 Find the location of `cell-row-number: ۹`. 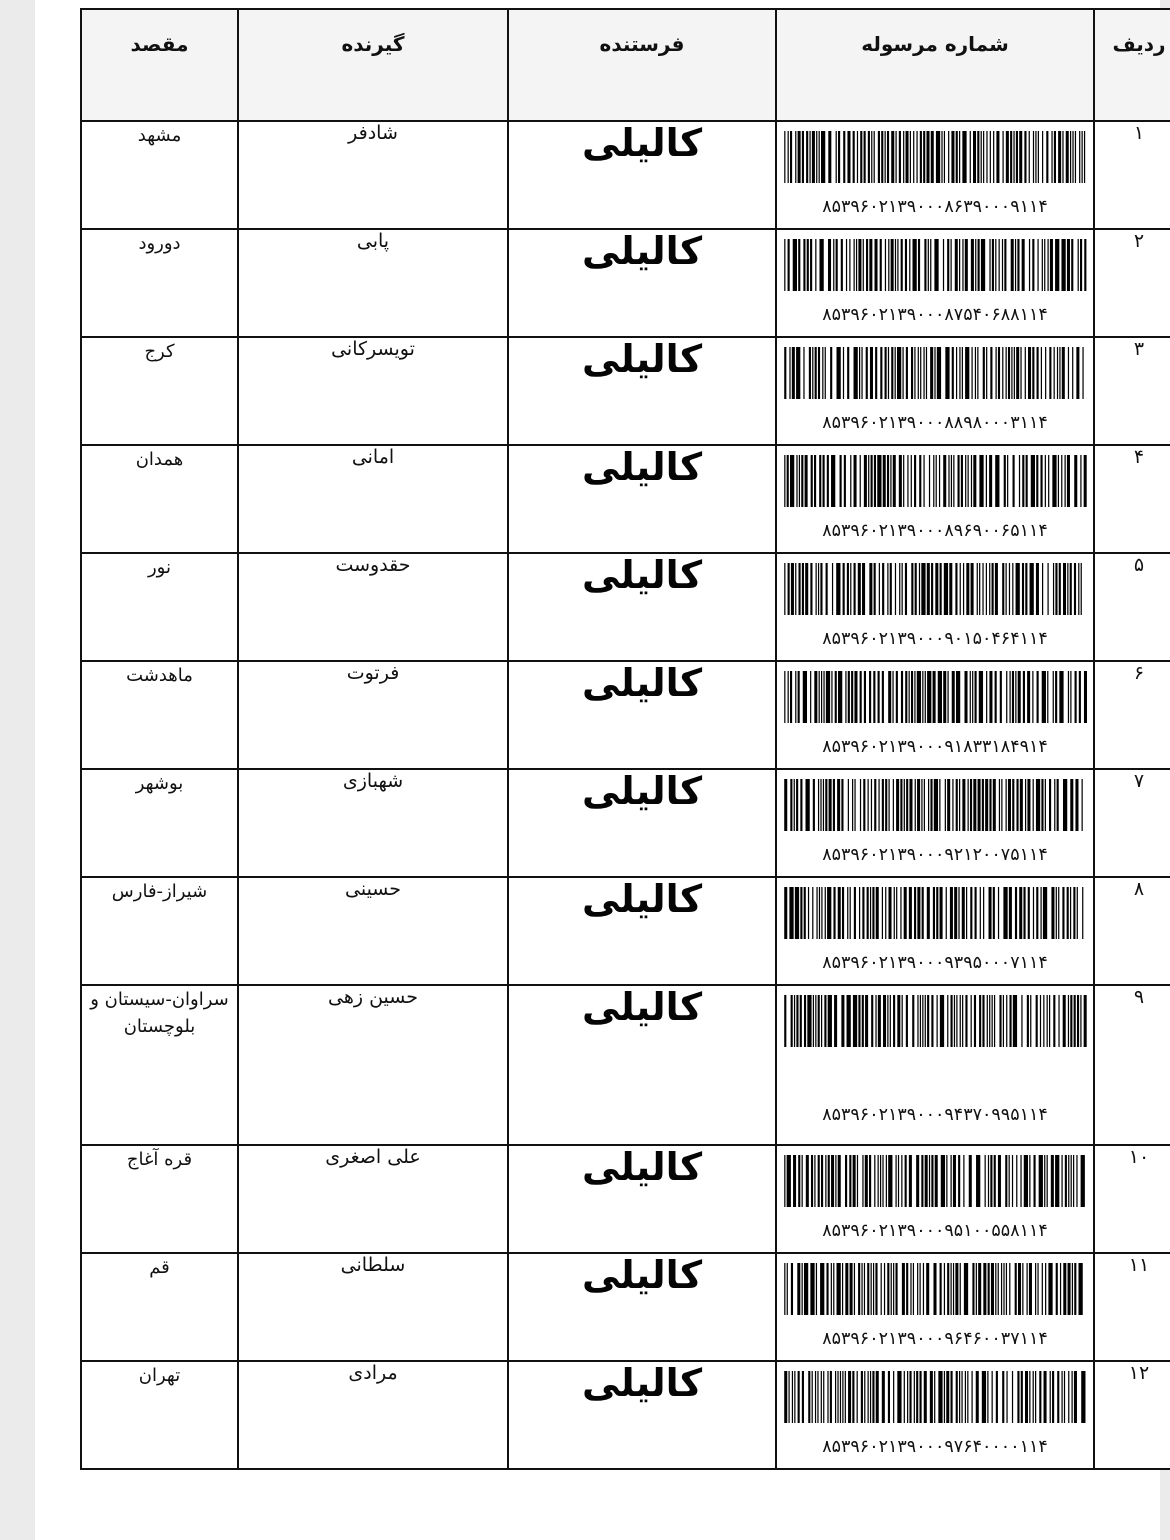

cell-row-number: ۹ is located at coordinates (1131, 1065).